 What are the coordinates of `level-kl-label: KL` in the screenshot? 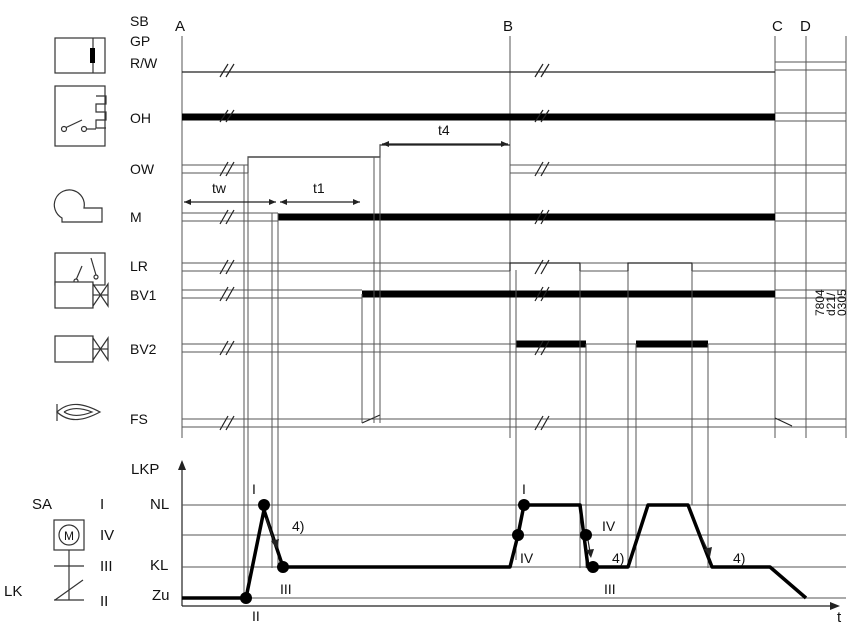 It's located at (159, 565).